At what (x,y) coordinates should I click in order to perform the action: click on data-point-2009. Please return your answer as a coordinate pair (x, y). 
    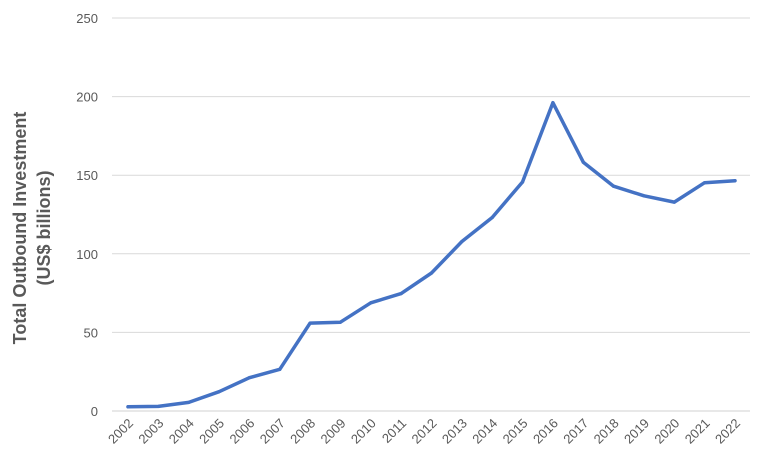
    Looking at the image, I should click on (340, 322).